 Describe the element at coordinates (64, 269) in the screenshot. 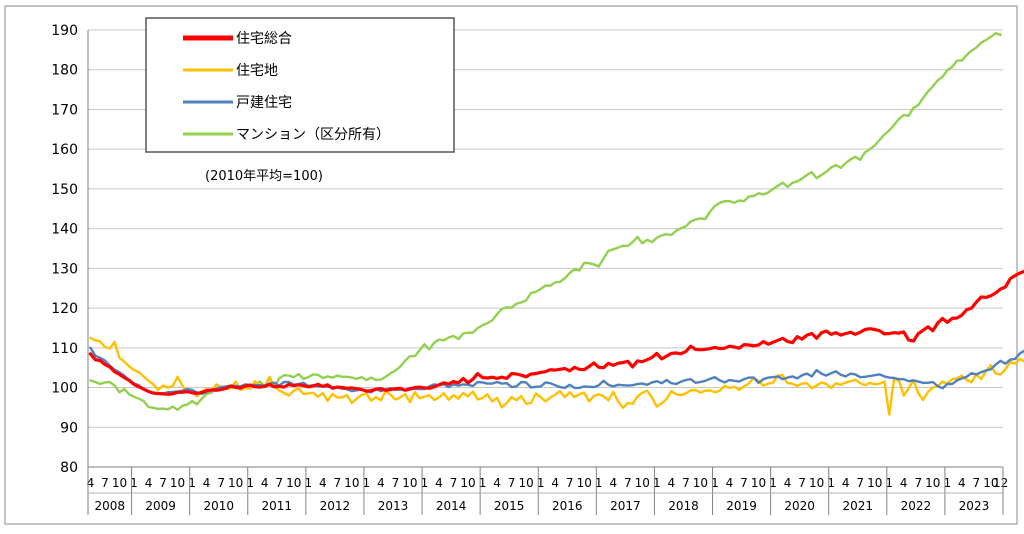

I see `y-tick-label: 130` at that location.